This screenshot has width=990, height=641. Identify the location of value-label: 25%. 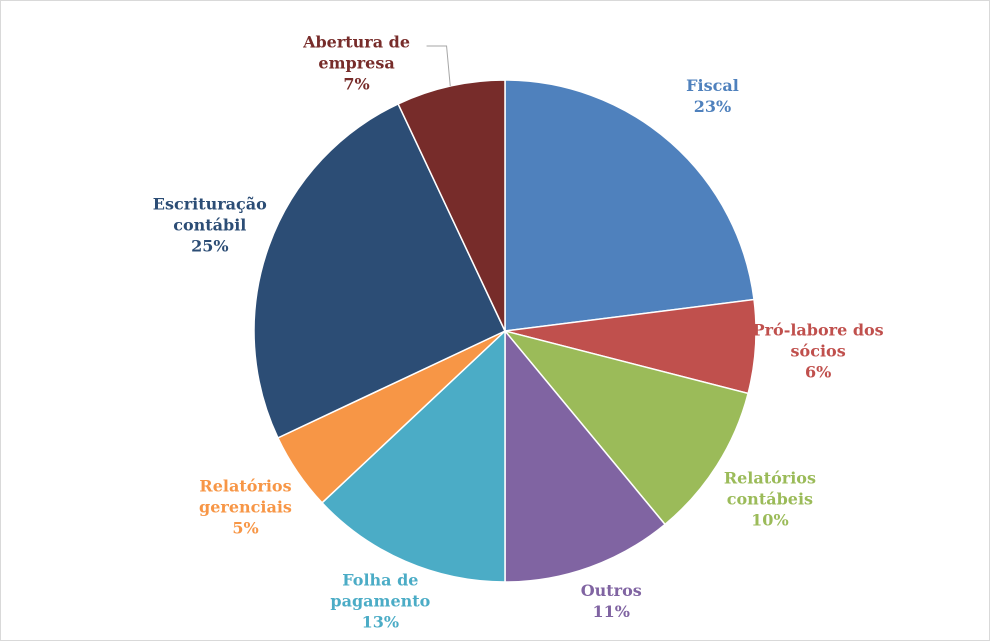
(210, 246).